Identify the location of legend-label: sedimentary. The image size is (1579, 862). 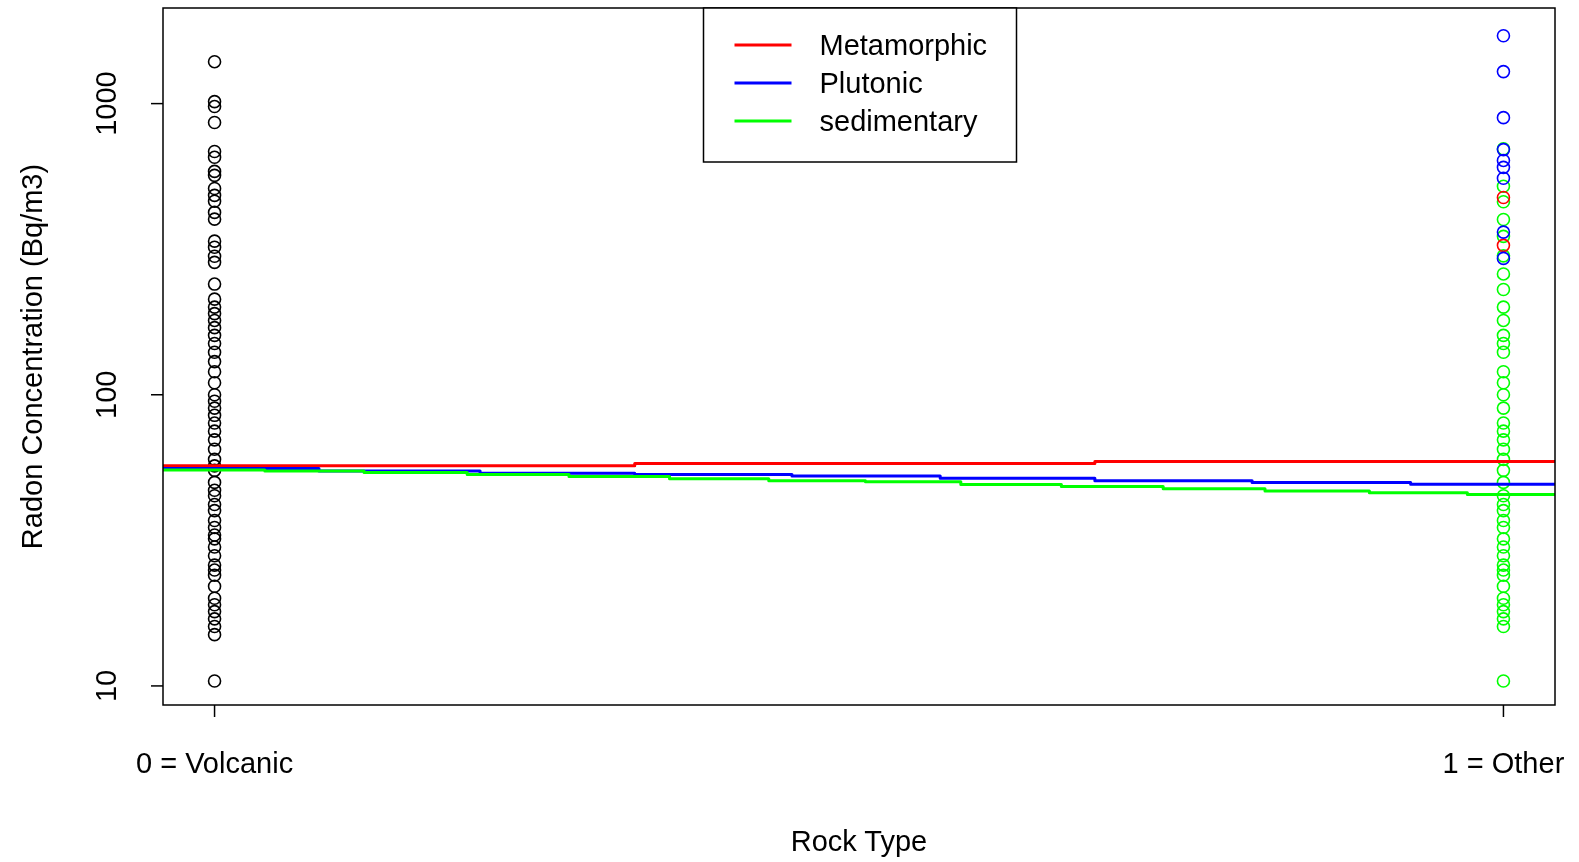
(898, 121).